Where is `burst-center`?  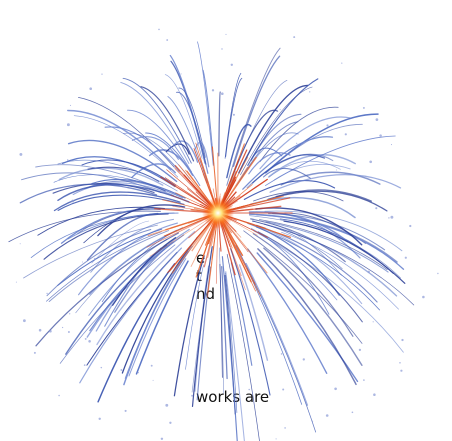 burst-center is located at coordinates (218, 213).